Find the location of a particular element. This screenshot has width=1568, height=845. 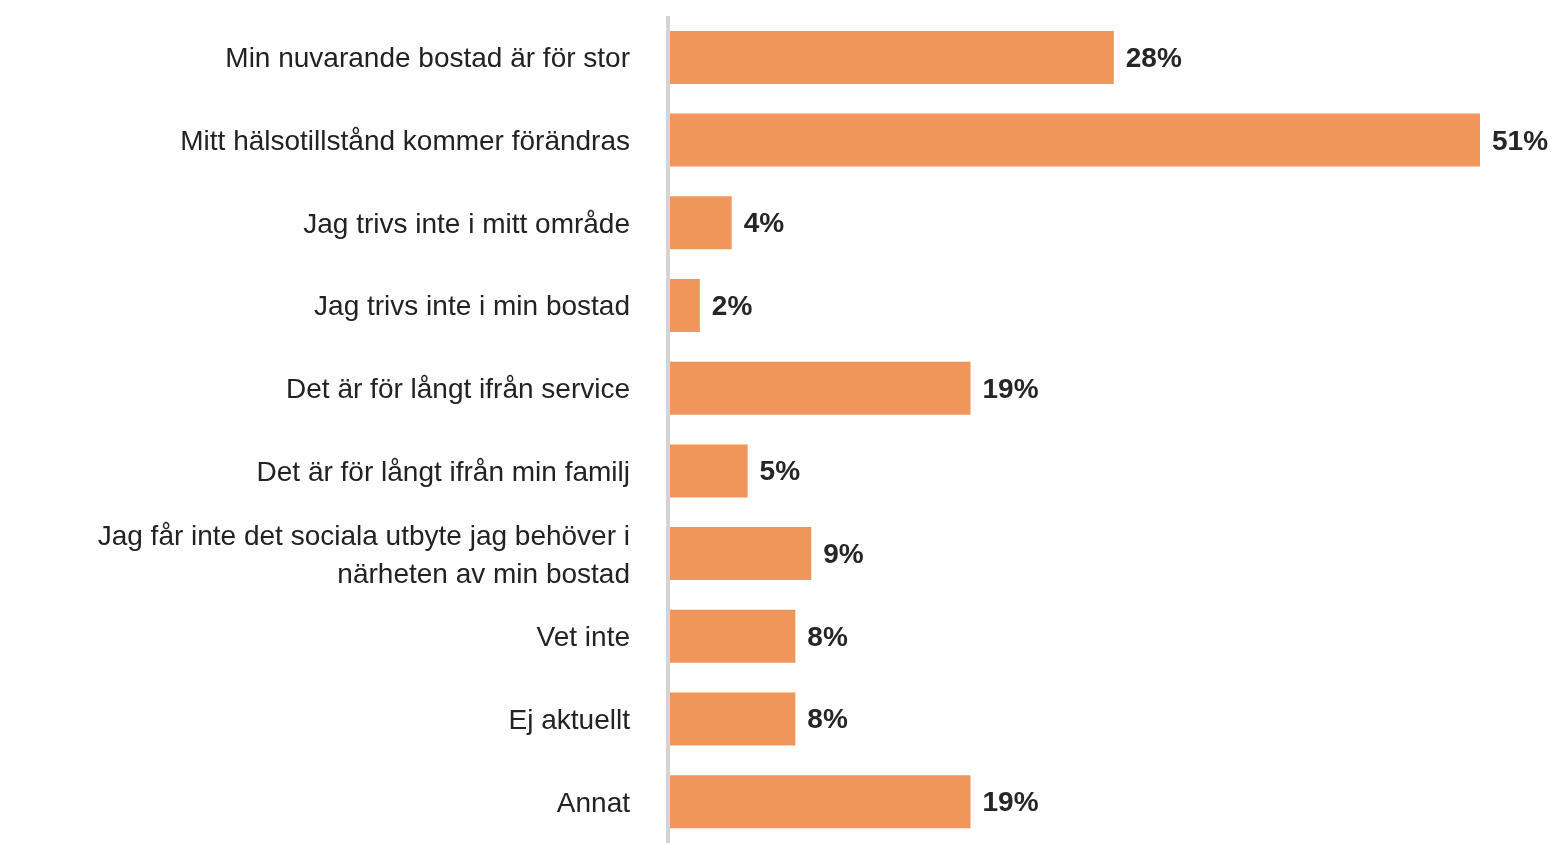

data-label: 4% is located at coordinates (764, 223).